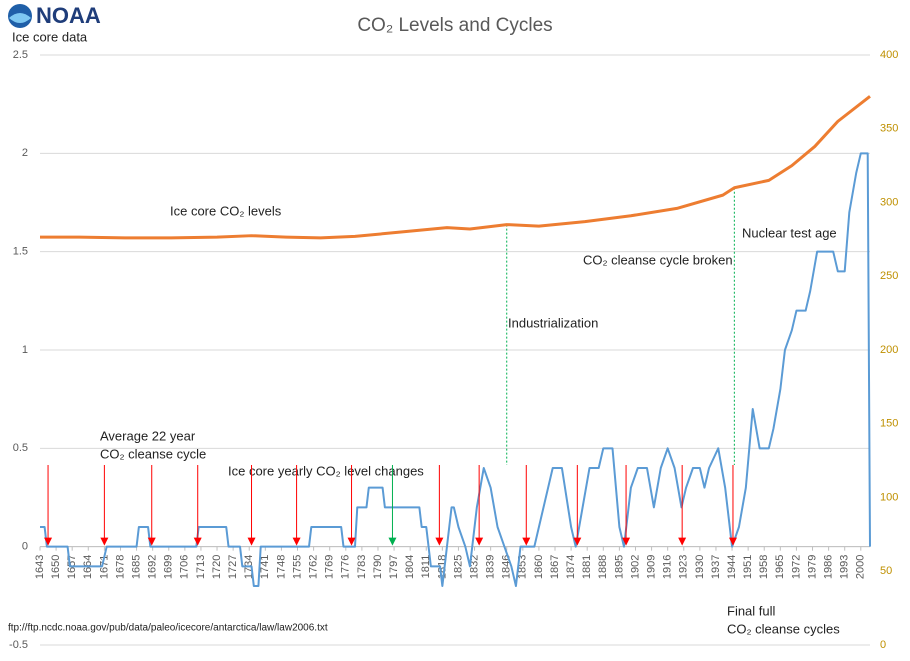 The height and width of the screenshot is (661, 910). What do you see at coordinates (104, 567) in the screenshot?
I see `x-tick-label: 1671` at bounding box center [104, 567].